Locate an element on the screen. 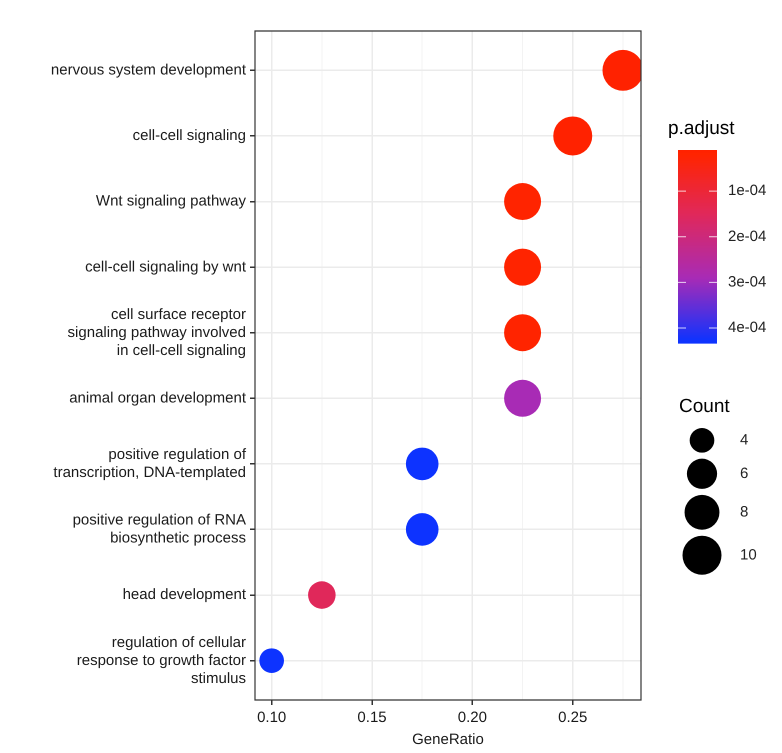 The height and width of the screenshot is (753, 782). y-tick-label: positive regulation of transcription, DNA-templated is located at coordinates (150, 464).